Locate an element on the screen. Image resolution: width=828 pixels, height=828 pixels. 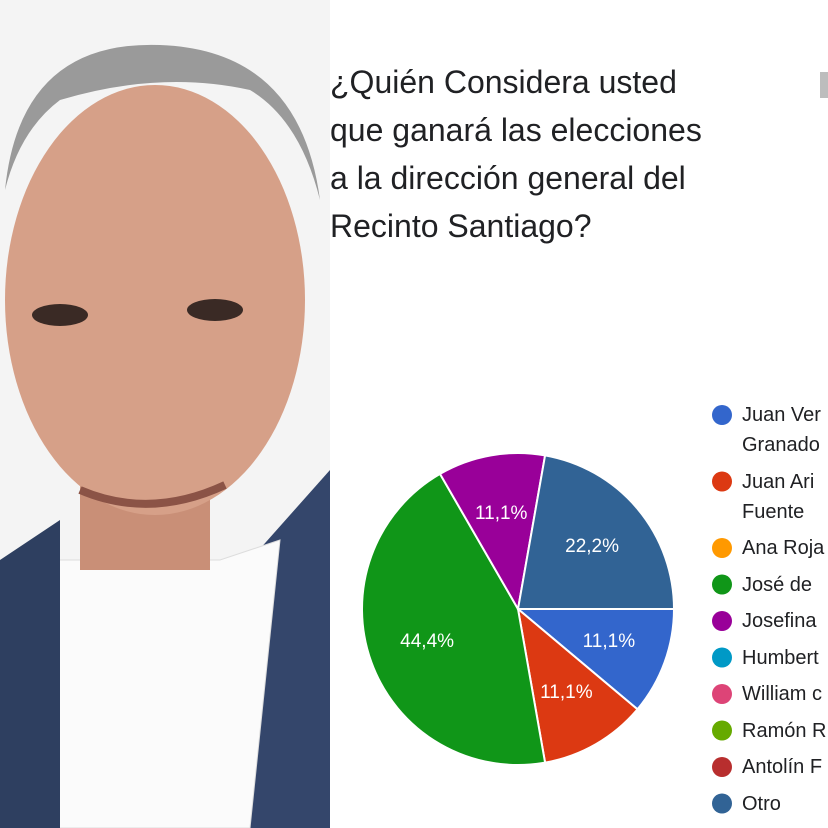
legend-label: Antolín F is located at coordinates (782, 767).